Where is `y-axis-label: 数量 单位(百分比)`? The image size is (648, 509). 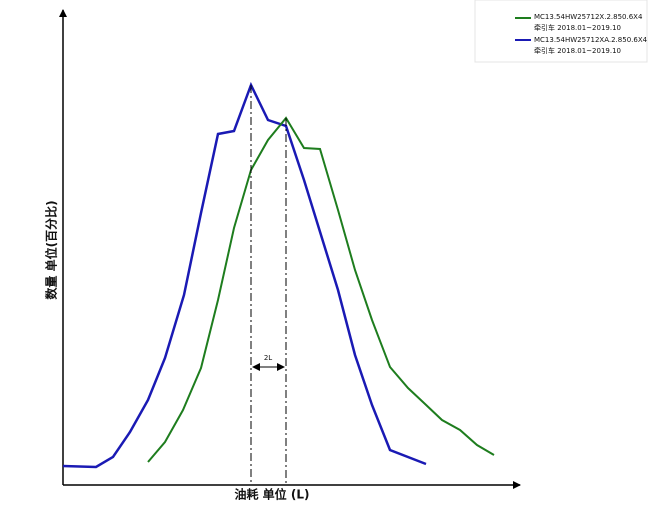
y-axis-label: 数量 单位(百分比) is located at coordinates (51, 249).